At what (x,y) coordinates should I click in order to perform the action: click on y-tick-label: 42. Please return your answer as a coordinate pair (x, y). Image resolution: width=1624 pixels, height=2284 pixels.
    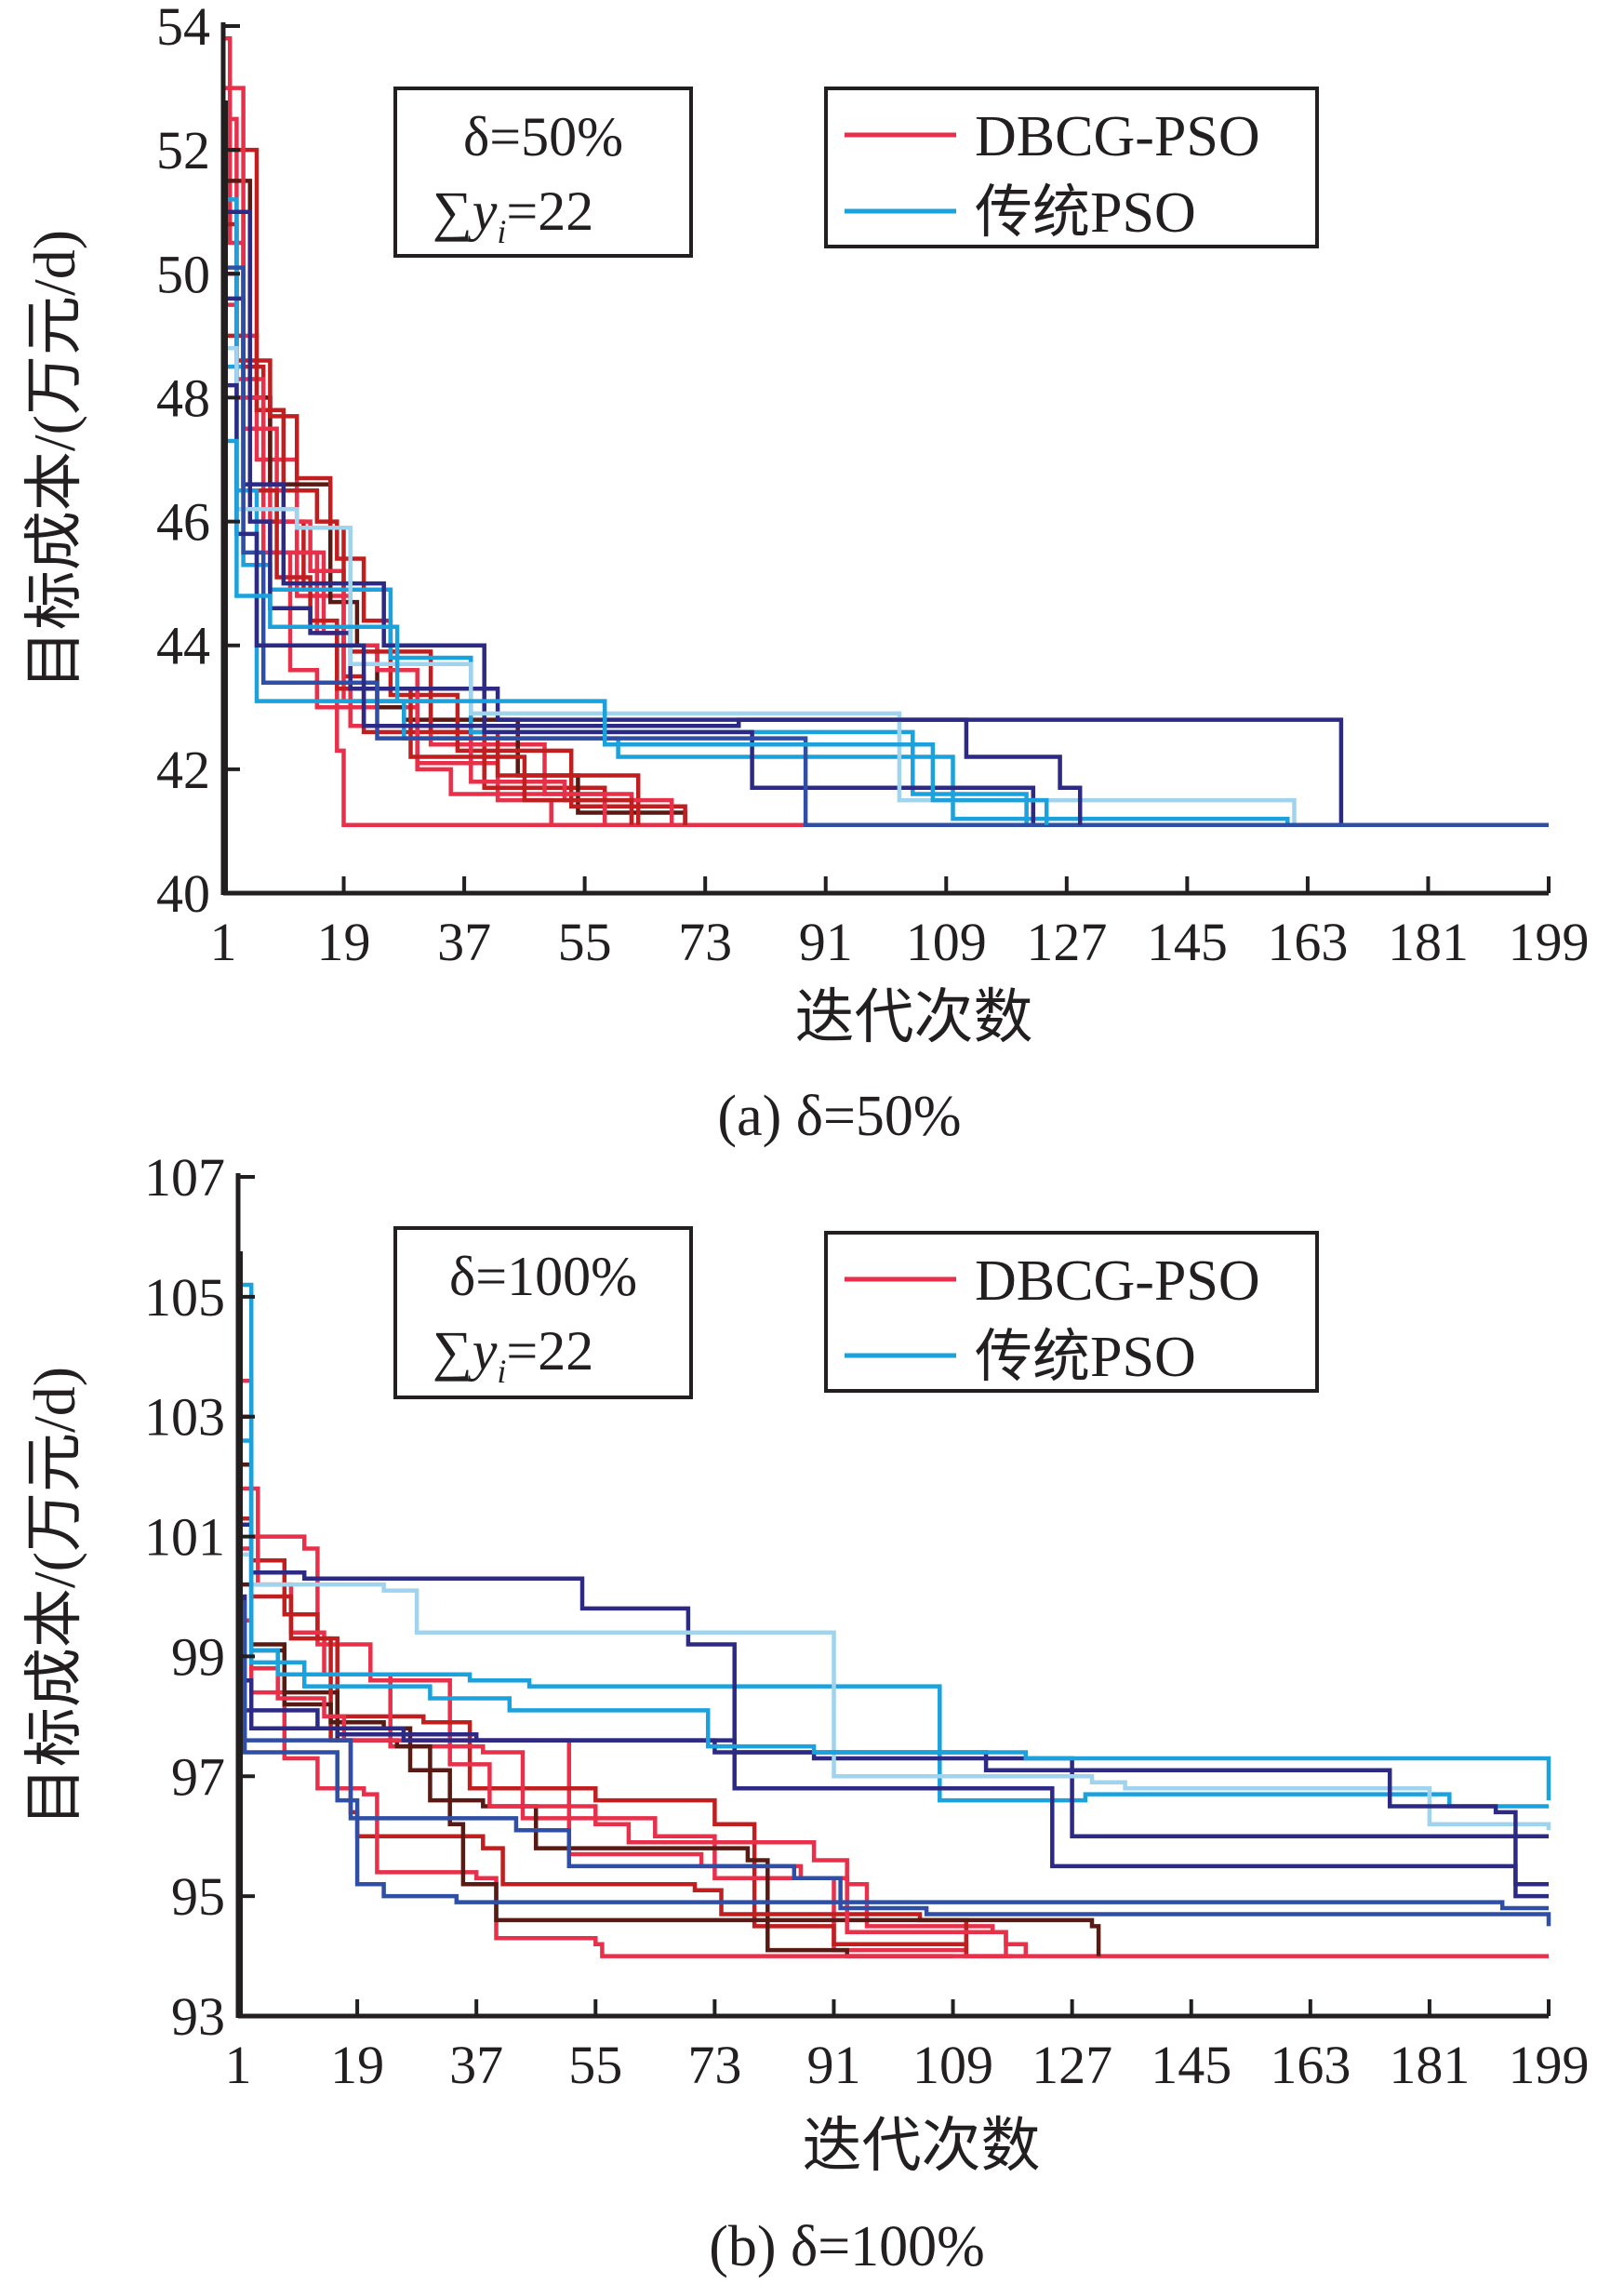
    Looking at the image, I should click on (183, 770).